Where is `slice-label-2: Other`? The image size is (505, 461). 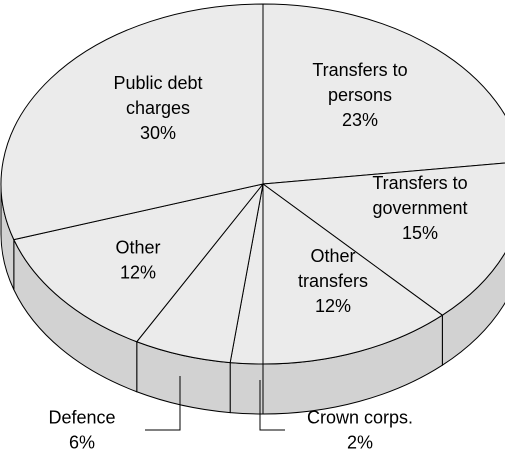
slice-label-2: Other is located at coordinates (332, 256).